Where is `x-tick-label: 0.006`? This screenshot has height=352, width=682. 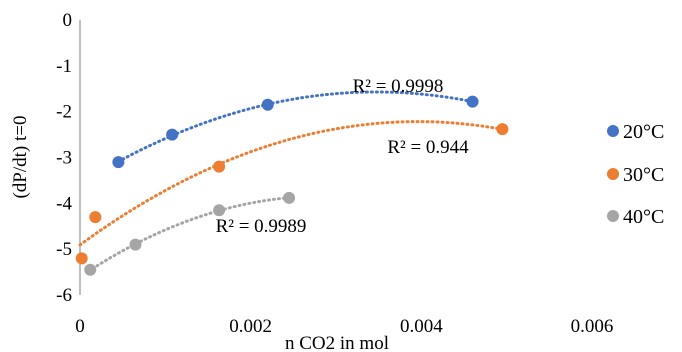
x-tick-label: 0.006 is located at coordinates (592, 326).